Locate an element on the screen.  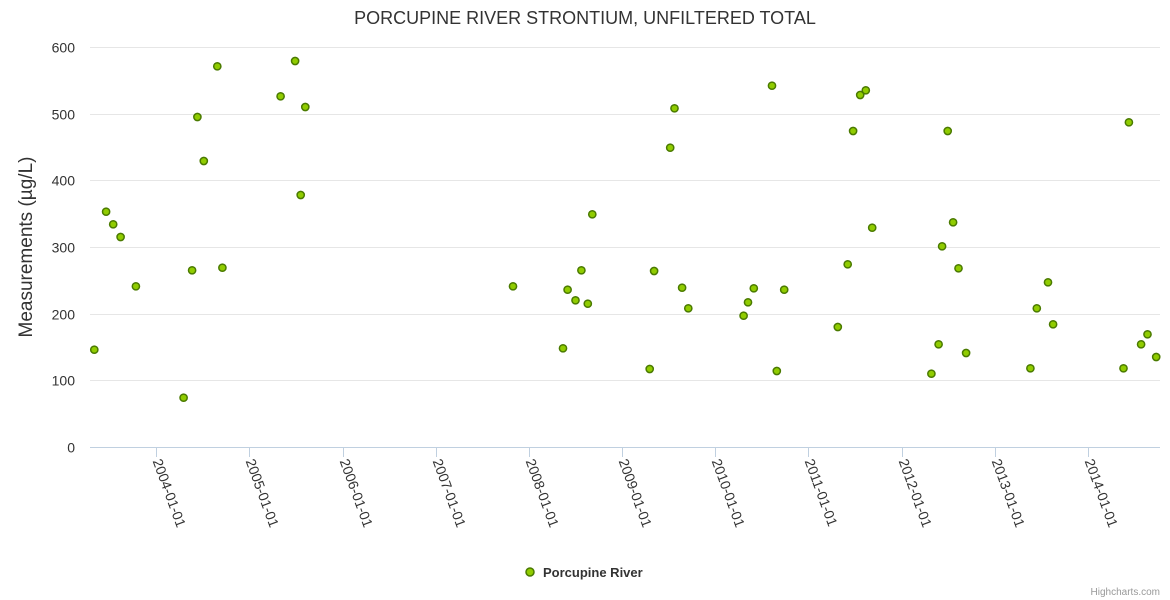
y-tick-label-200: 200 is located at coordinates (64, 315).